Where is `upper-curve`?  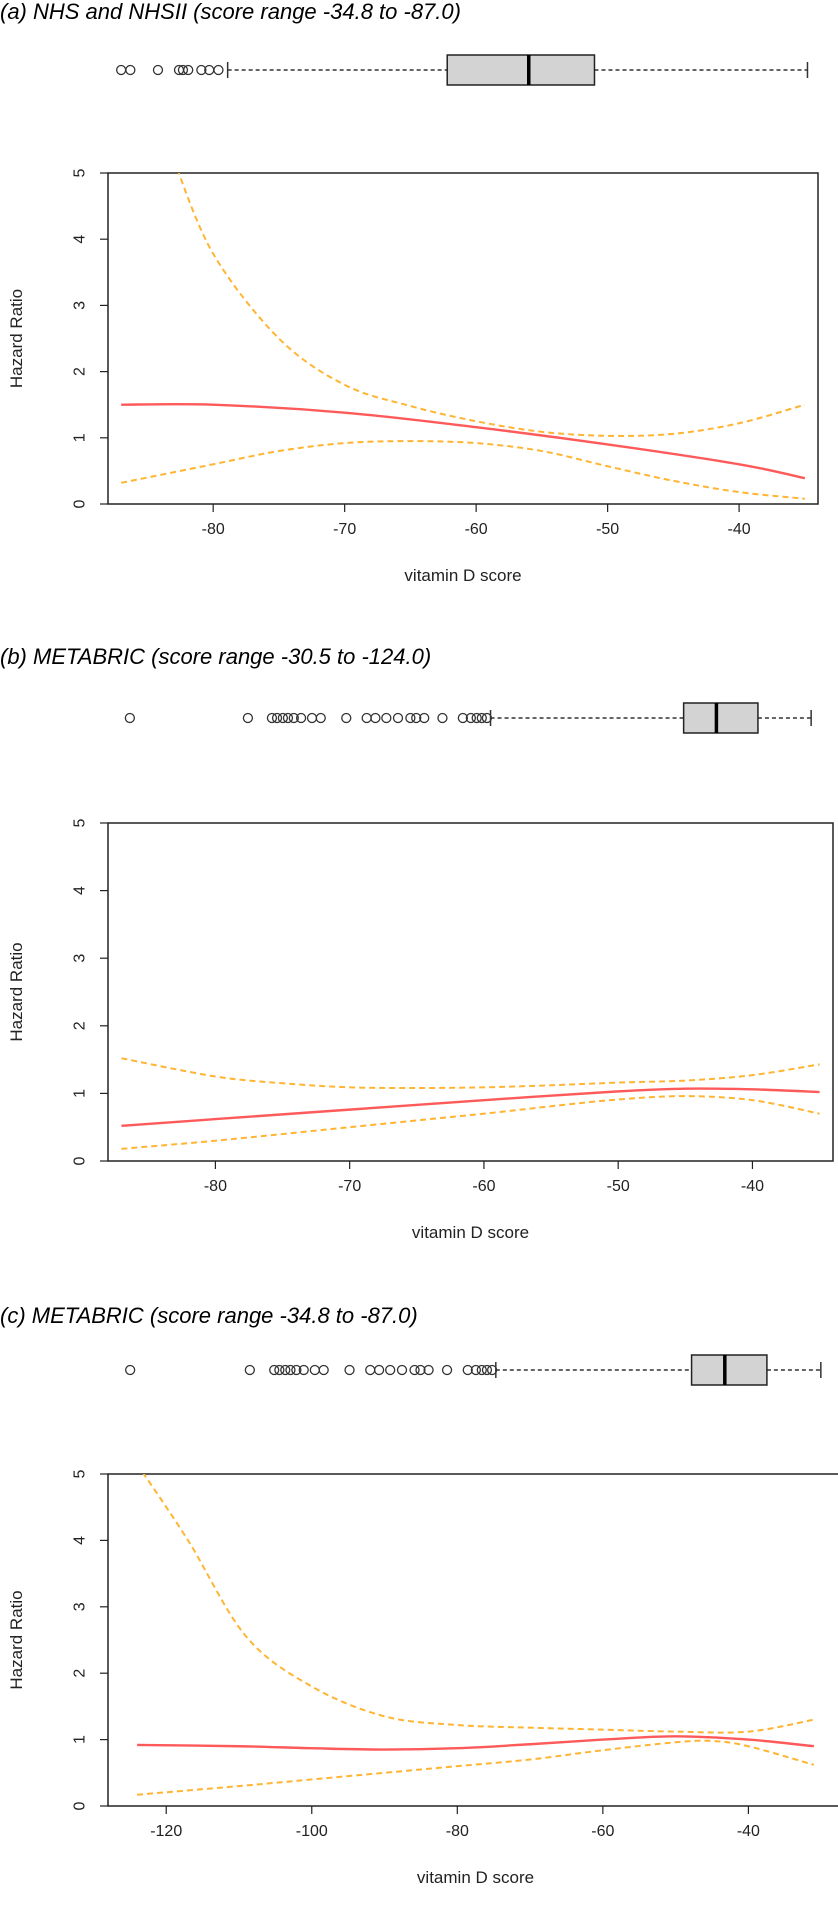
upper-curve is located at coordinates (470, 1073).